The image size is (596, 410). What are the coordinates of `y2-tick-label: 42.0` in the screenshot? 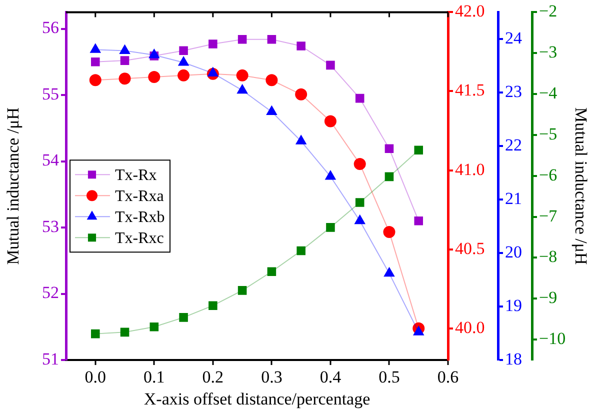 It's located at (470, 11).